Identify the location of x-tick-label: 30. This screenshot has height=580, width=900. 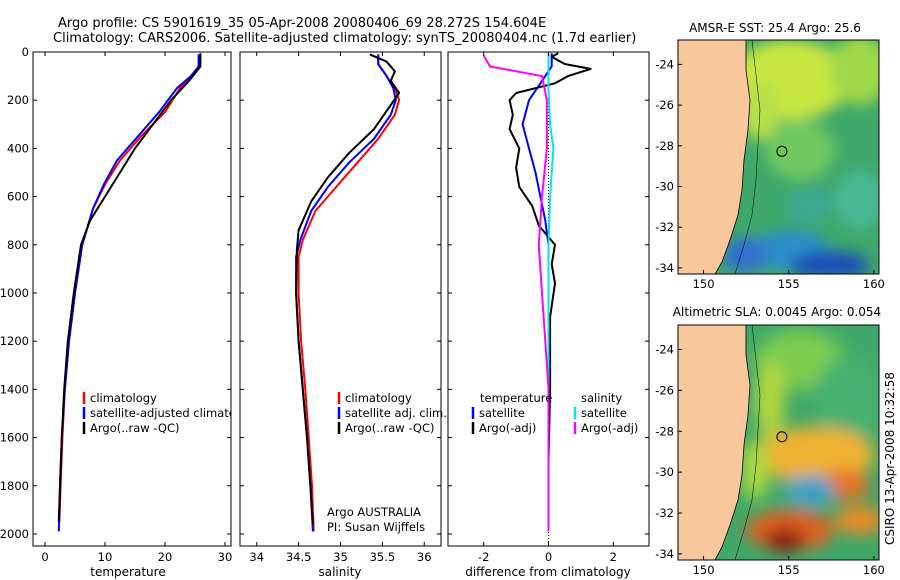
(225, 557).